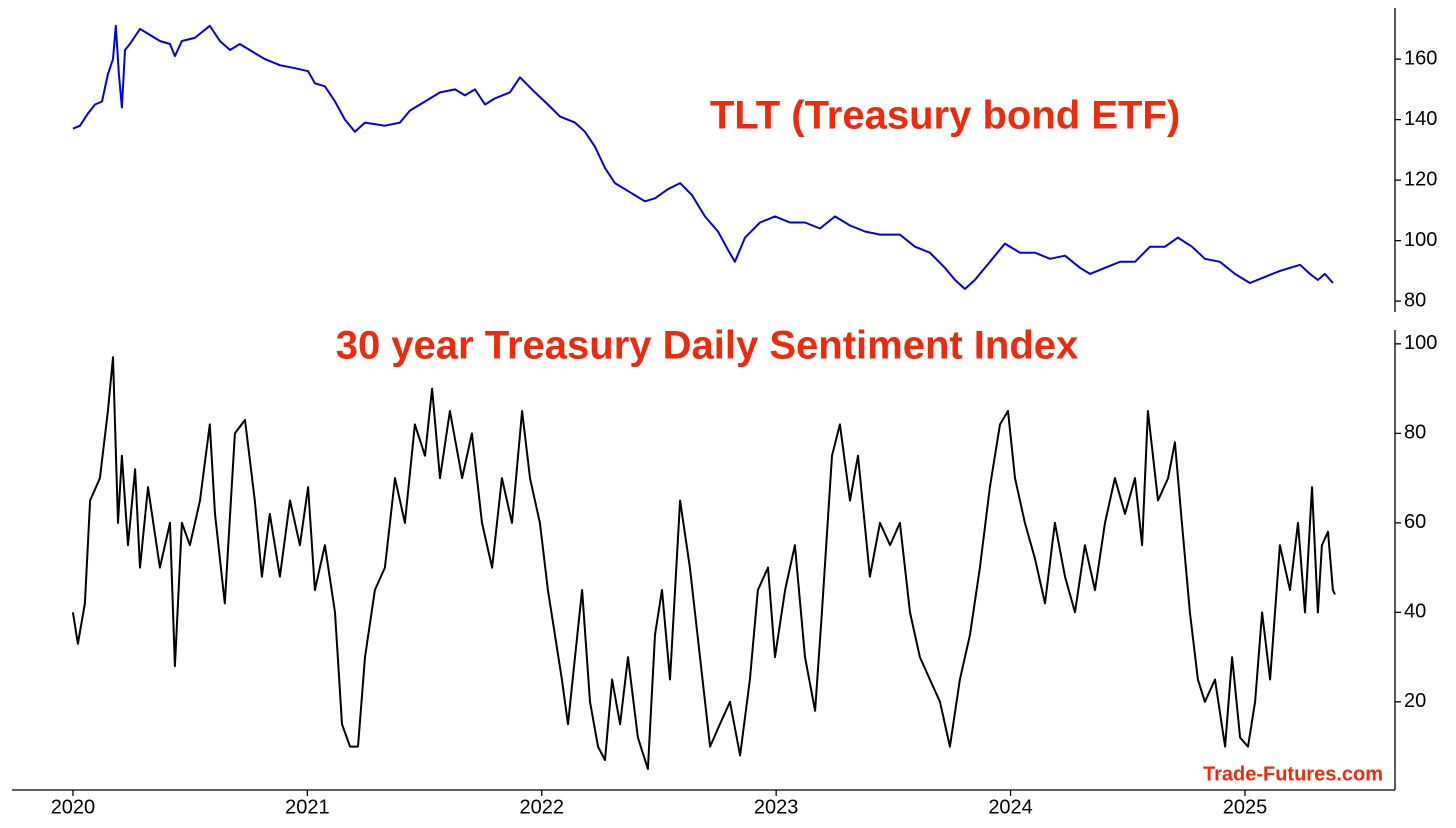 The height and width of the screenshot is (828, 1456). I want to click on y-tick-label: 160, so click(1420, 58).